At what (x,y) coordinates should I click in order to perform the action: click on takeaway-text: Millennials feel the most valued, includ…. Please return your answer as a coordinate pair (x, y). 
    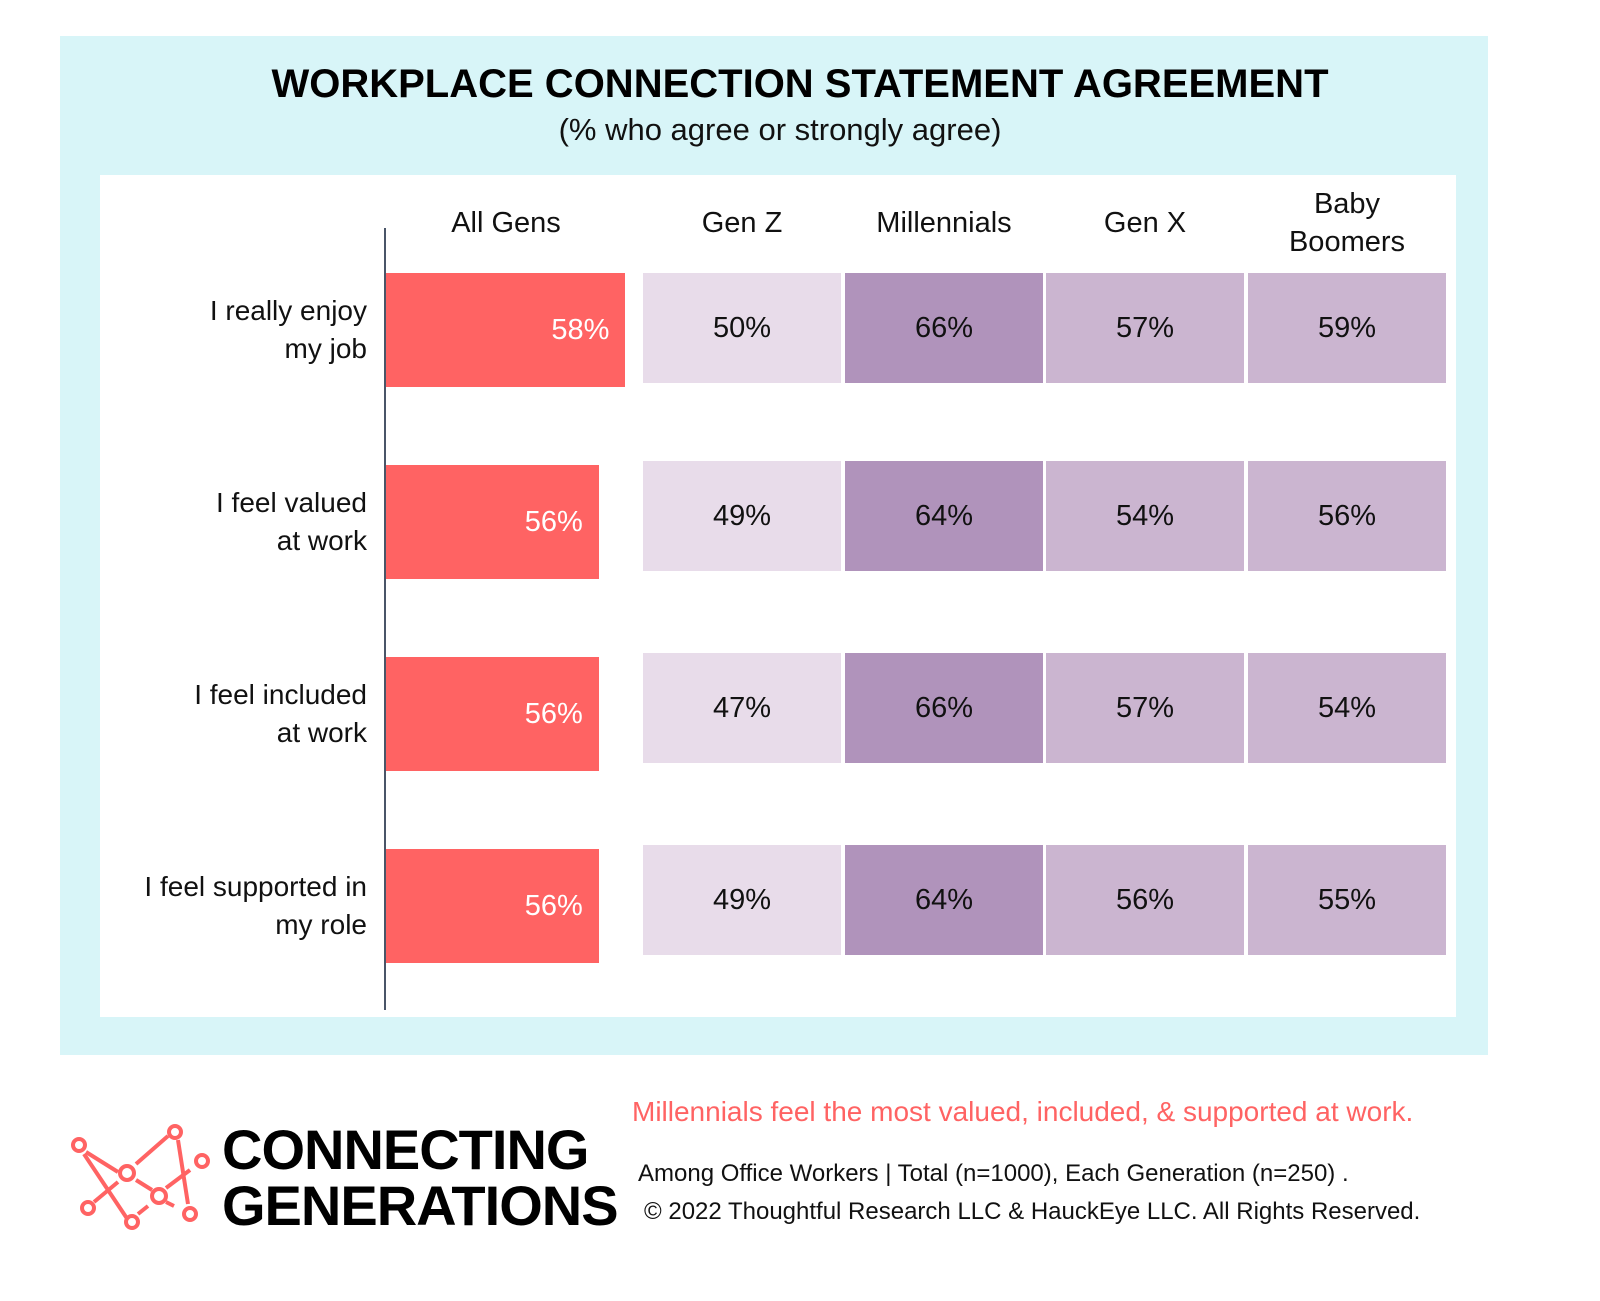
    Looking at the image, I should click on (1023, 1111).